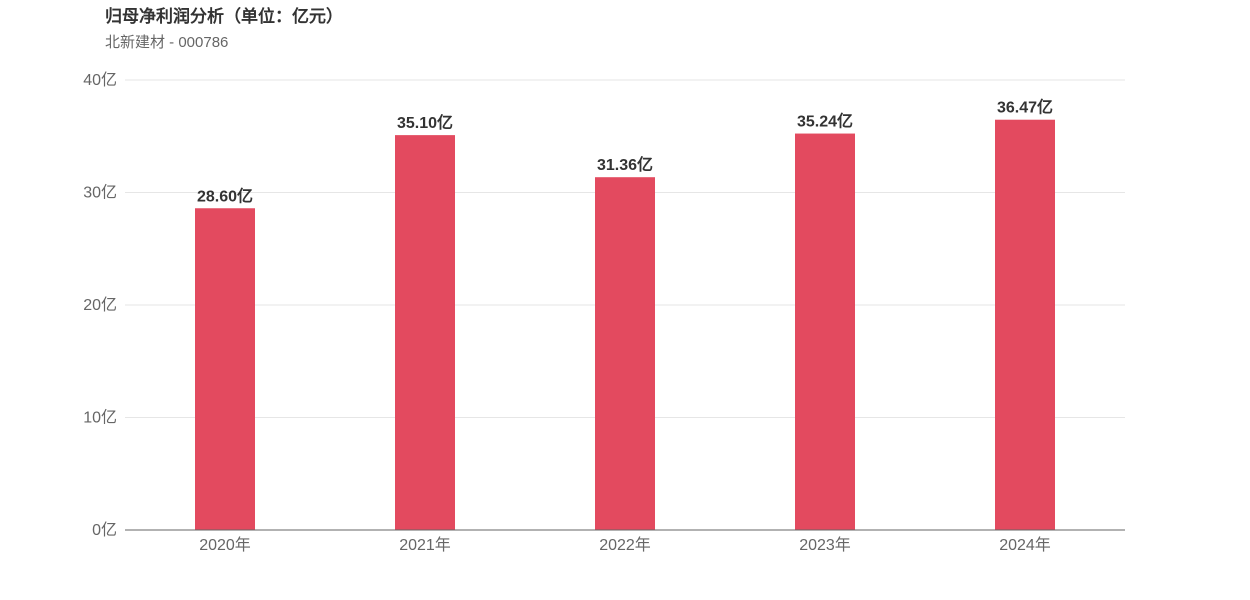 The width and height of the screenshot is (1250, 600). Describe the element at coordinates (100, 418) in the screenshot. I see `y-tick-label: 10亿` at that location.